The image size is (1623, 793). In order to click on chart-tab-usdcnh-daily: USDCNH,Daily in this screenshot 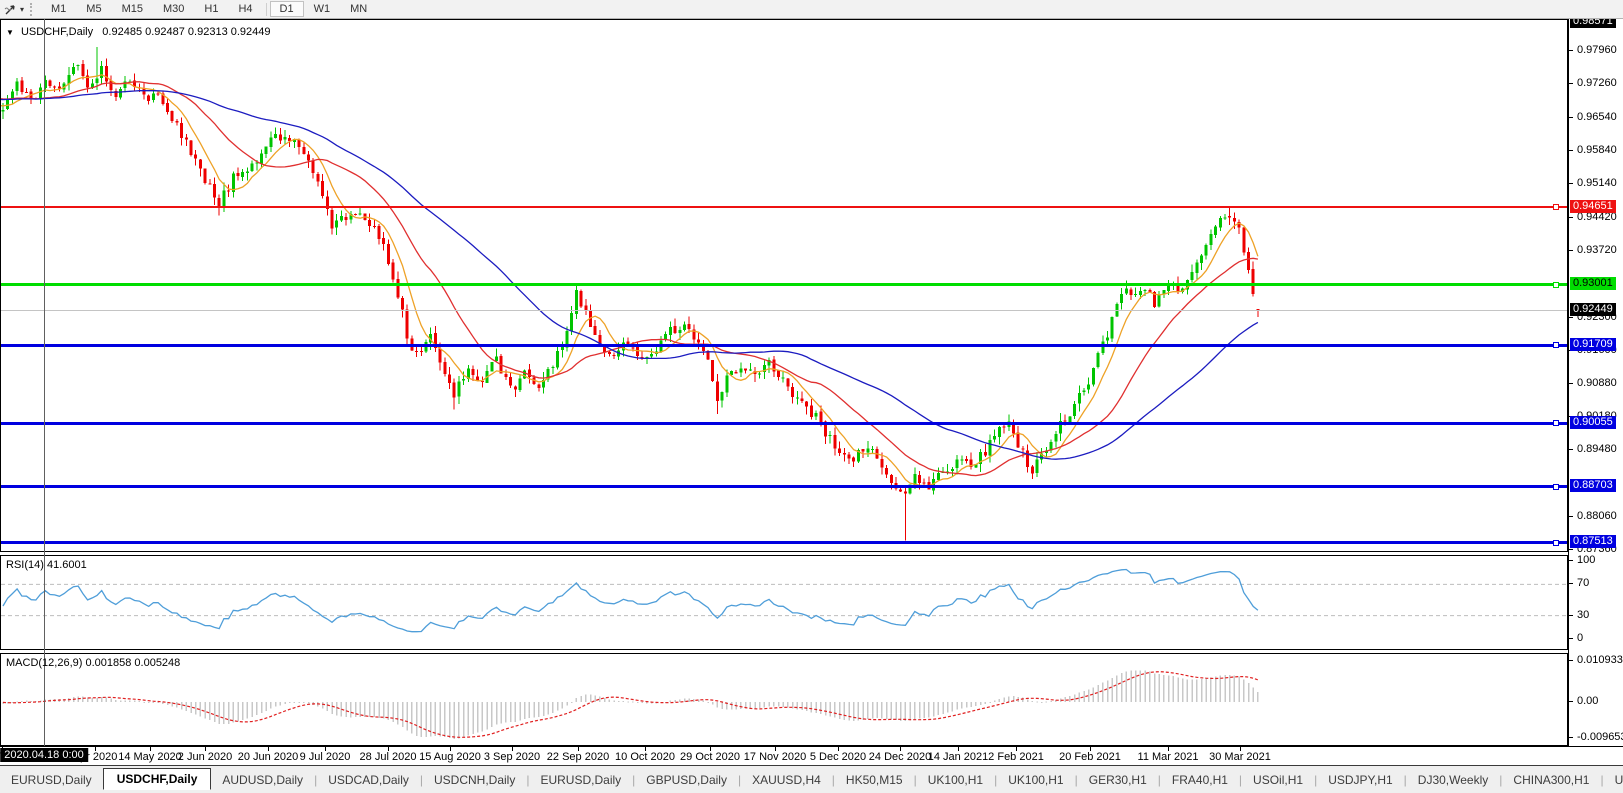, I will do `click(475, 779)`.